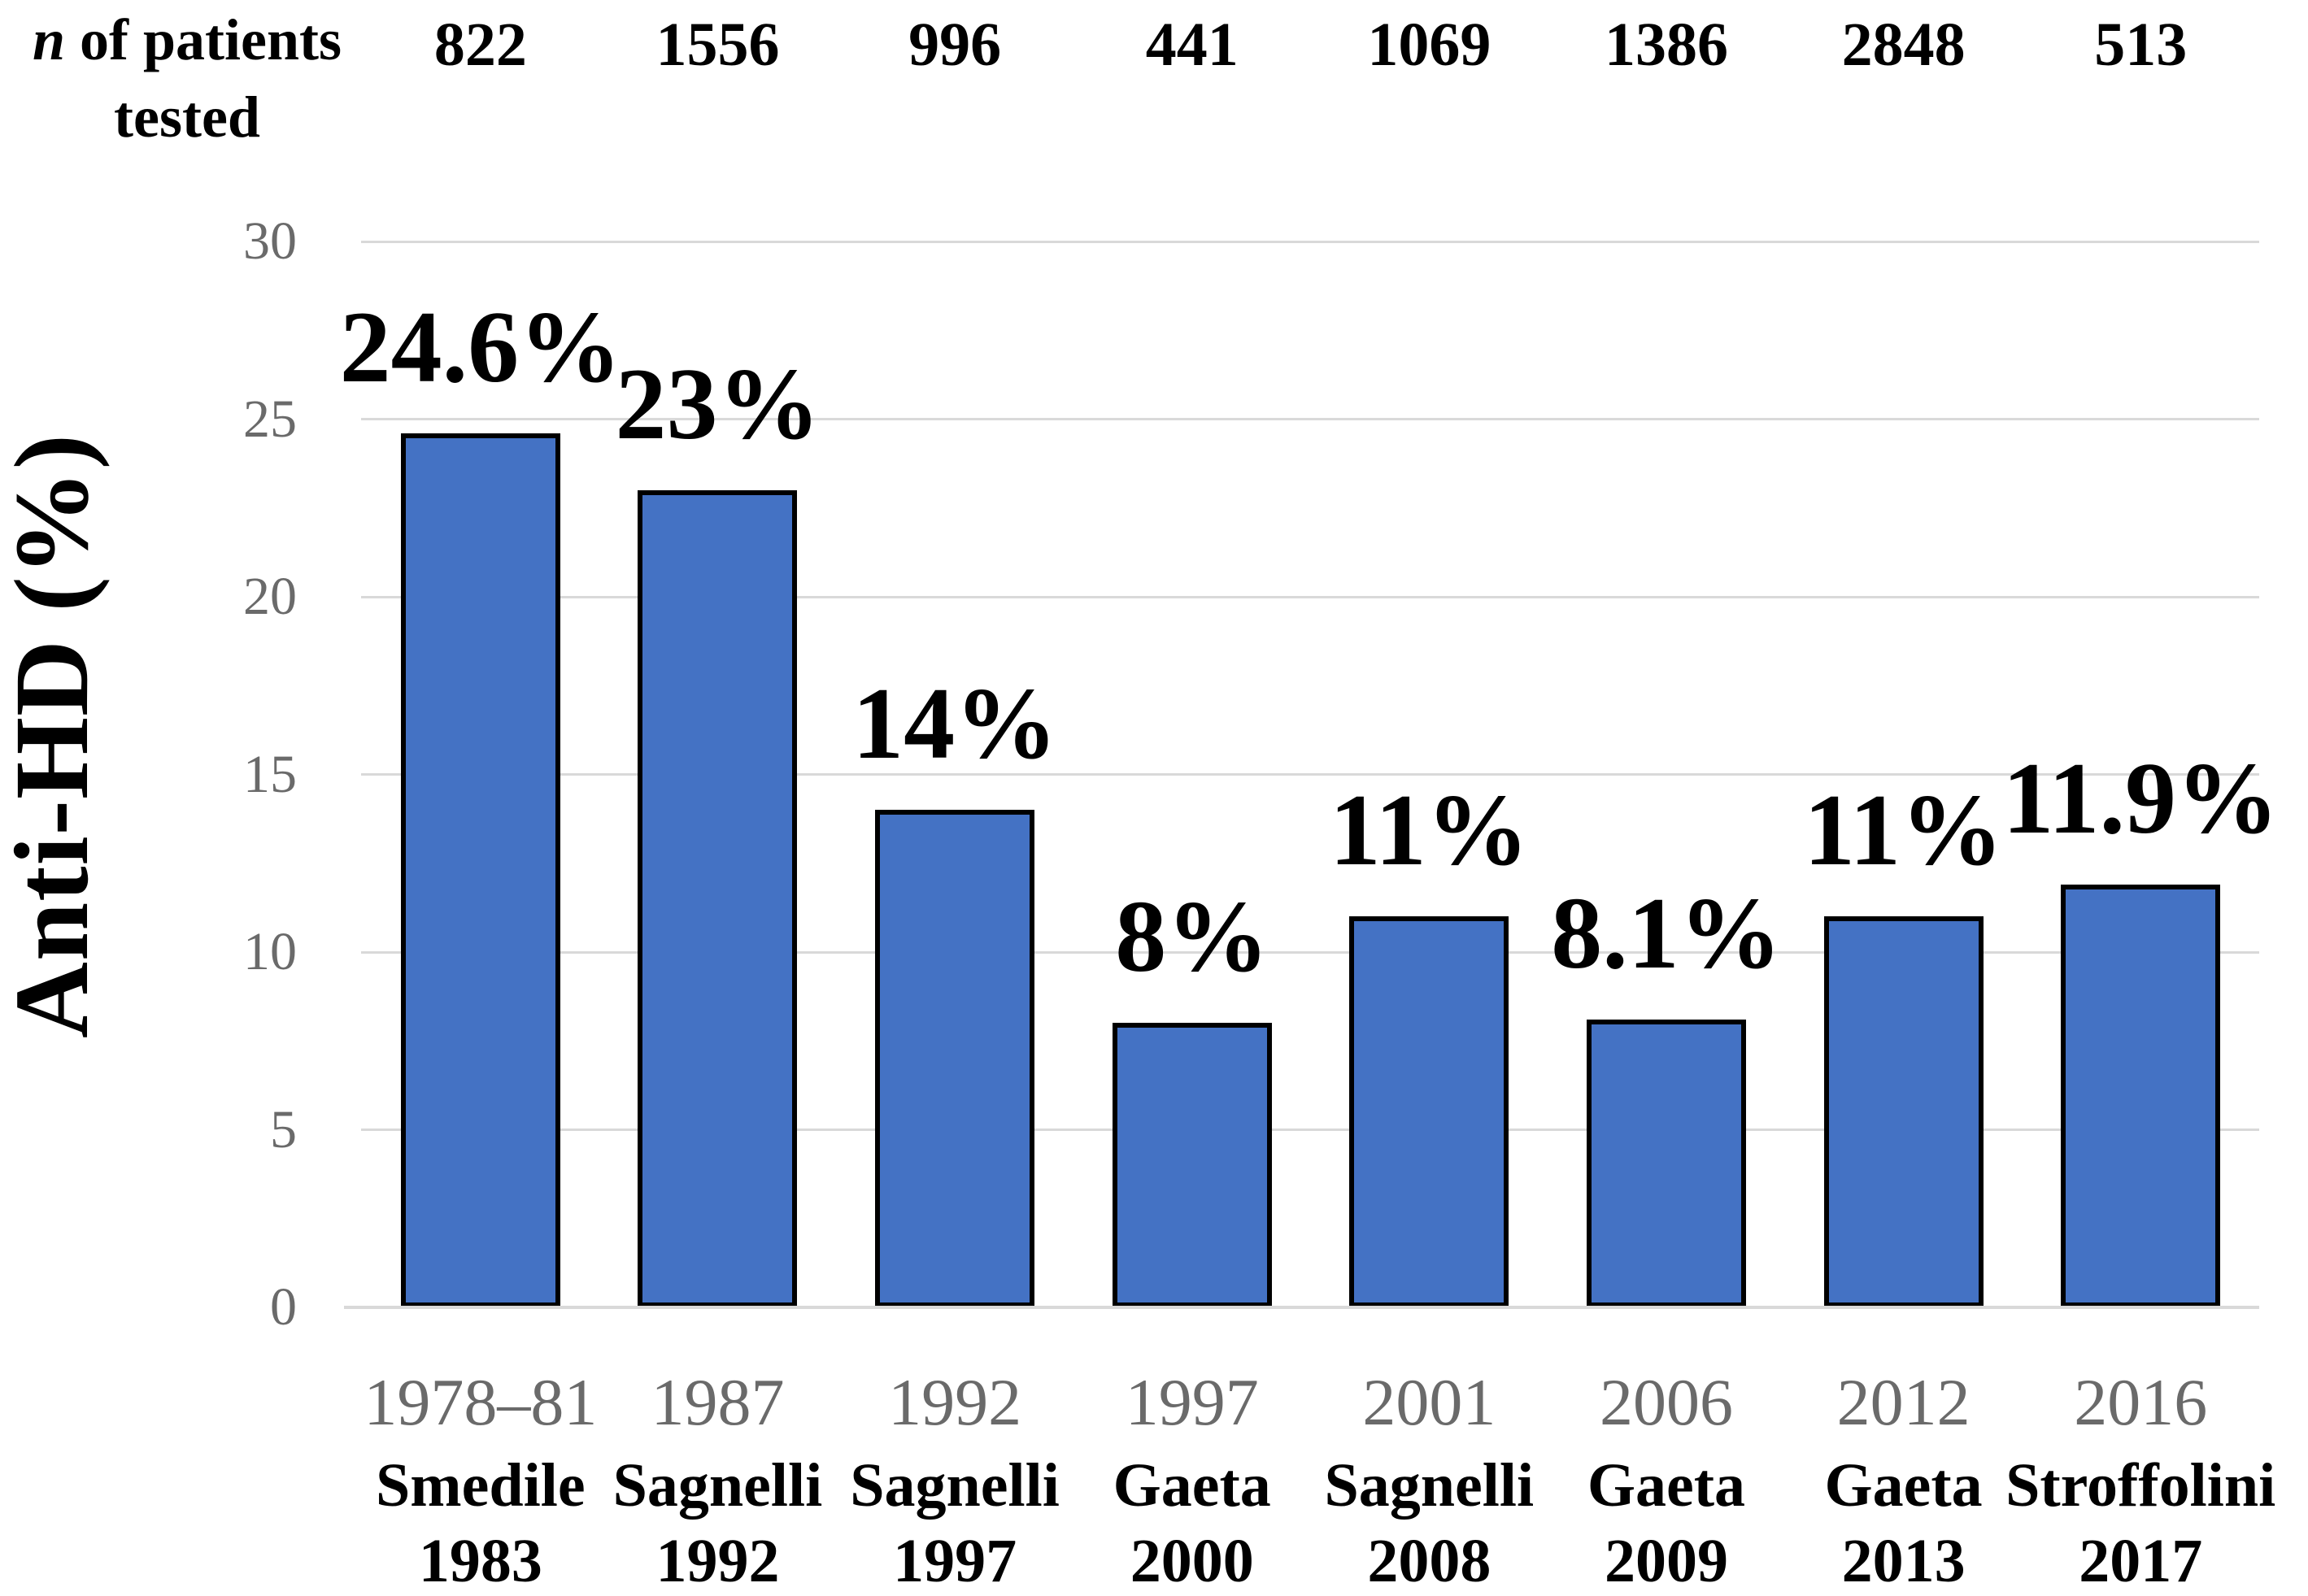 Image resolution: width=2308 pixels, height=1596 pixels. I want to click on study-name: Stroffolini, so click(2141, 1486).